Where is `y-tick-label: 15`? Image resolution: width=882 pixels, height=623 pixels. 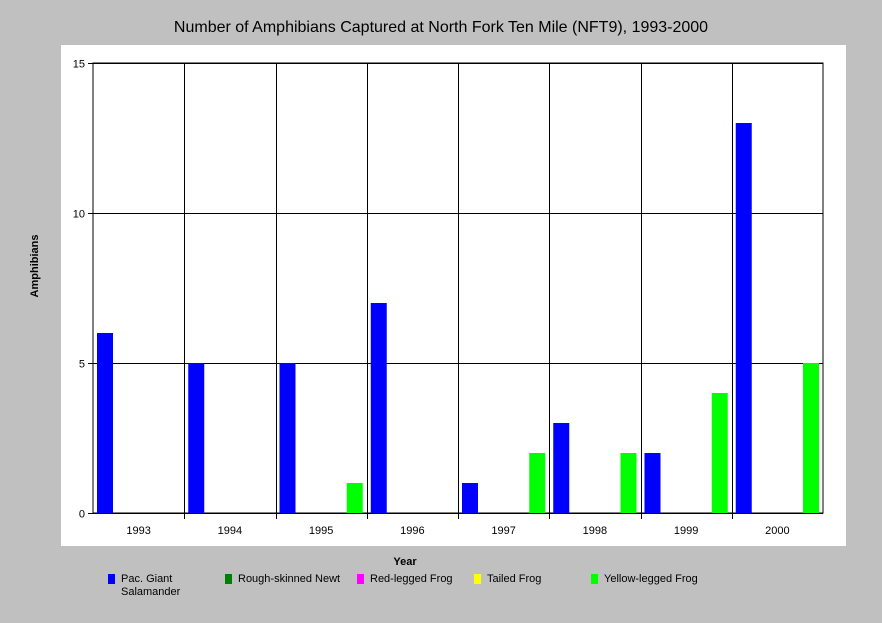 y-tick-label: 15 is located at coordinates (79, 65).